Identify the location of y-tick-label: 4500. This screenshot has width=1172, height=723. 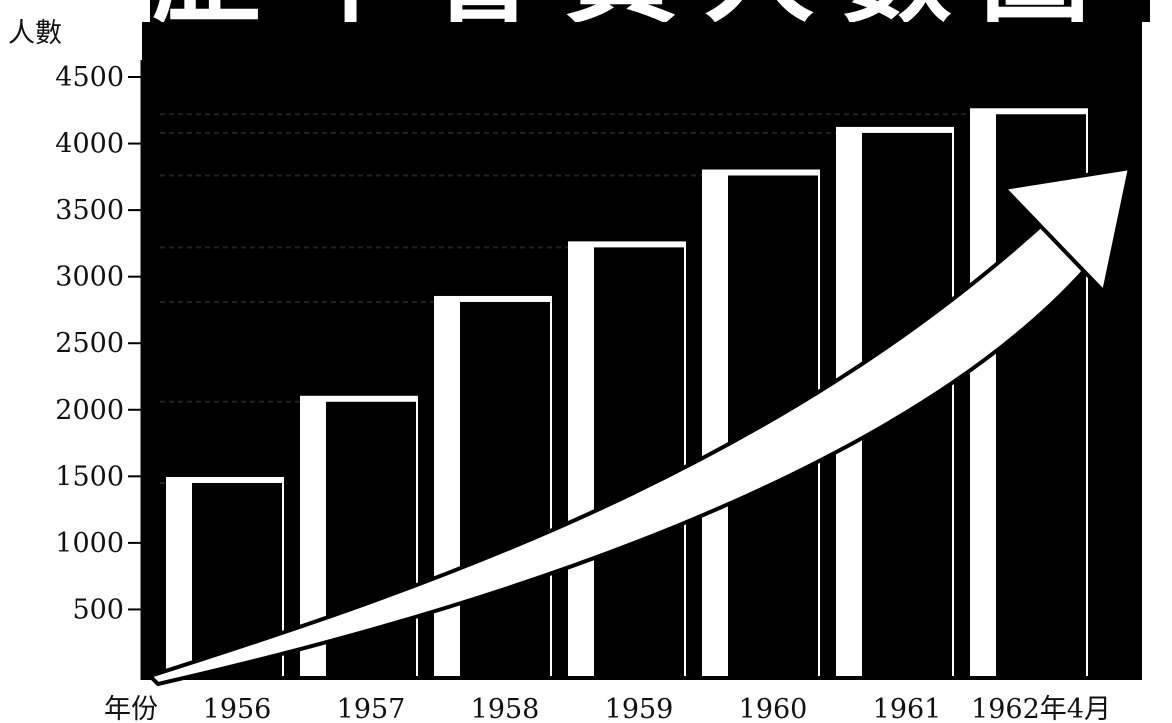
(89, 77).